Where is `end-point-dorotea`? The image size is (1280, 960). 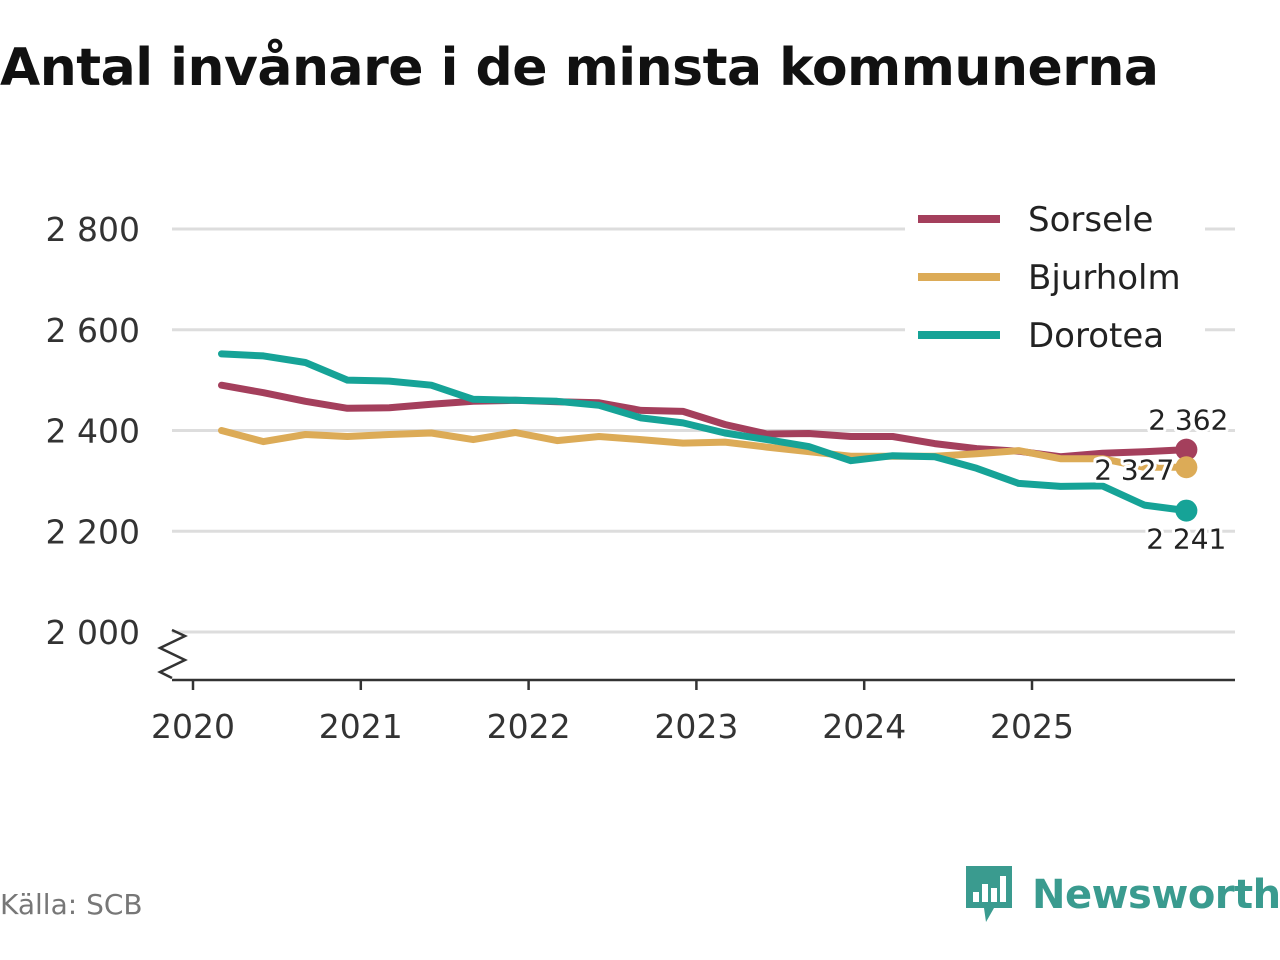
end-point-dorotea is located at coordinates (1186, 510).